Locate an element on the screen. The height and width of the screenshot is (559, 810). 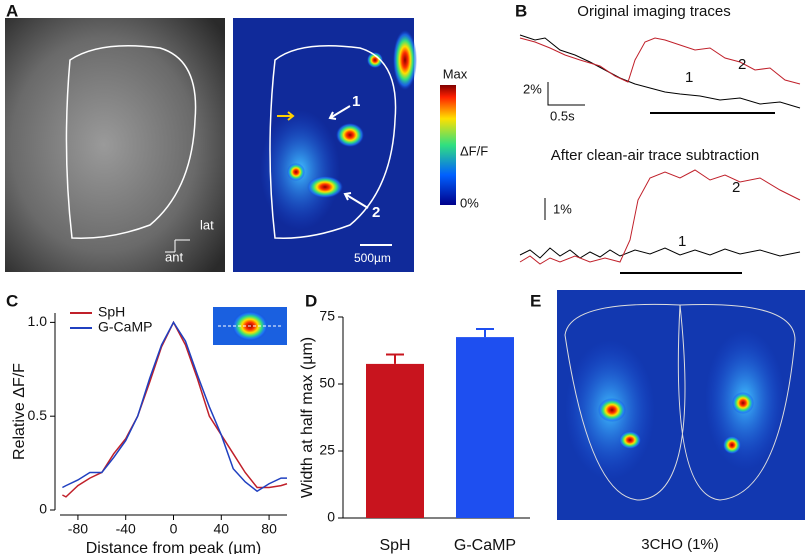
y-tick-label: 75 is located at coordinates (327, 316).